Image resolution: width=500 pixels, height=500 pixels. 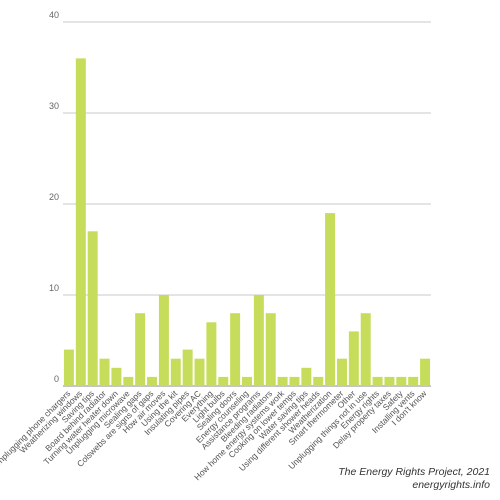 I want to click on y-axis-ticks: 0 10 20 30 40, so click(x=54, y=197).